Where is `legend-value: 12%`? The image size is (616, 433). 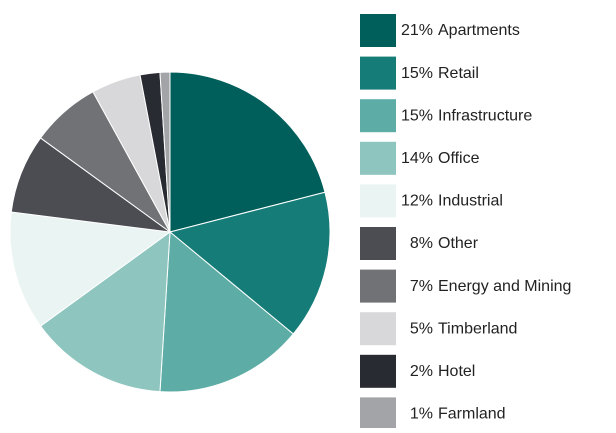
legend-value: 12% is located at coordinates (417, 201).